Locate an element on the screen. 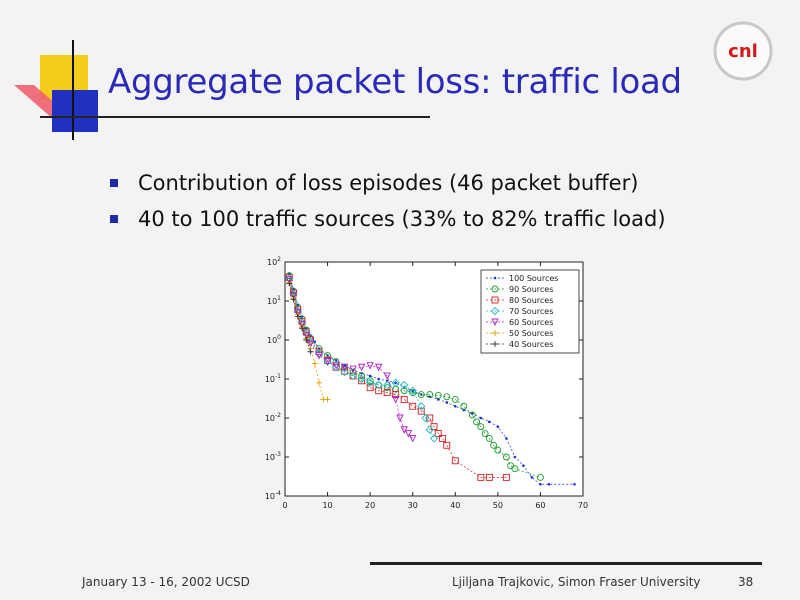  page-number: 38 is located at coordinates (746, 582).